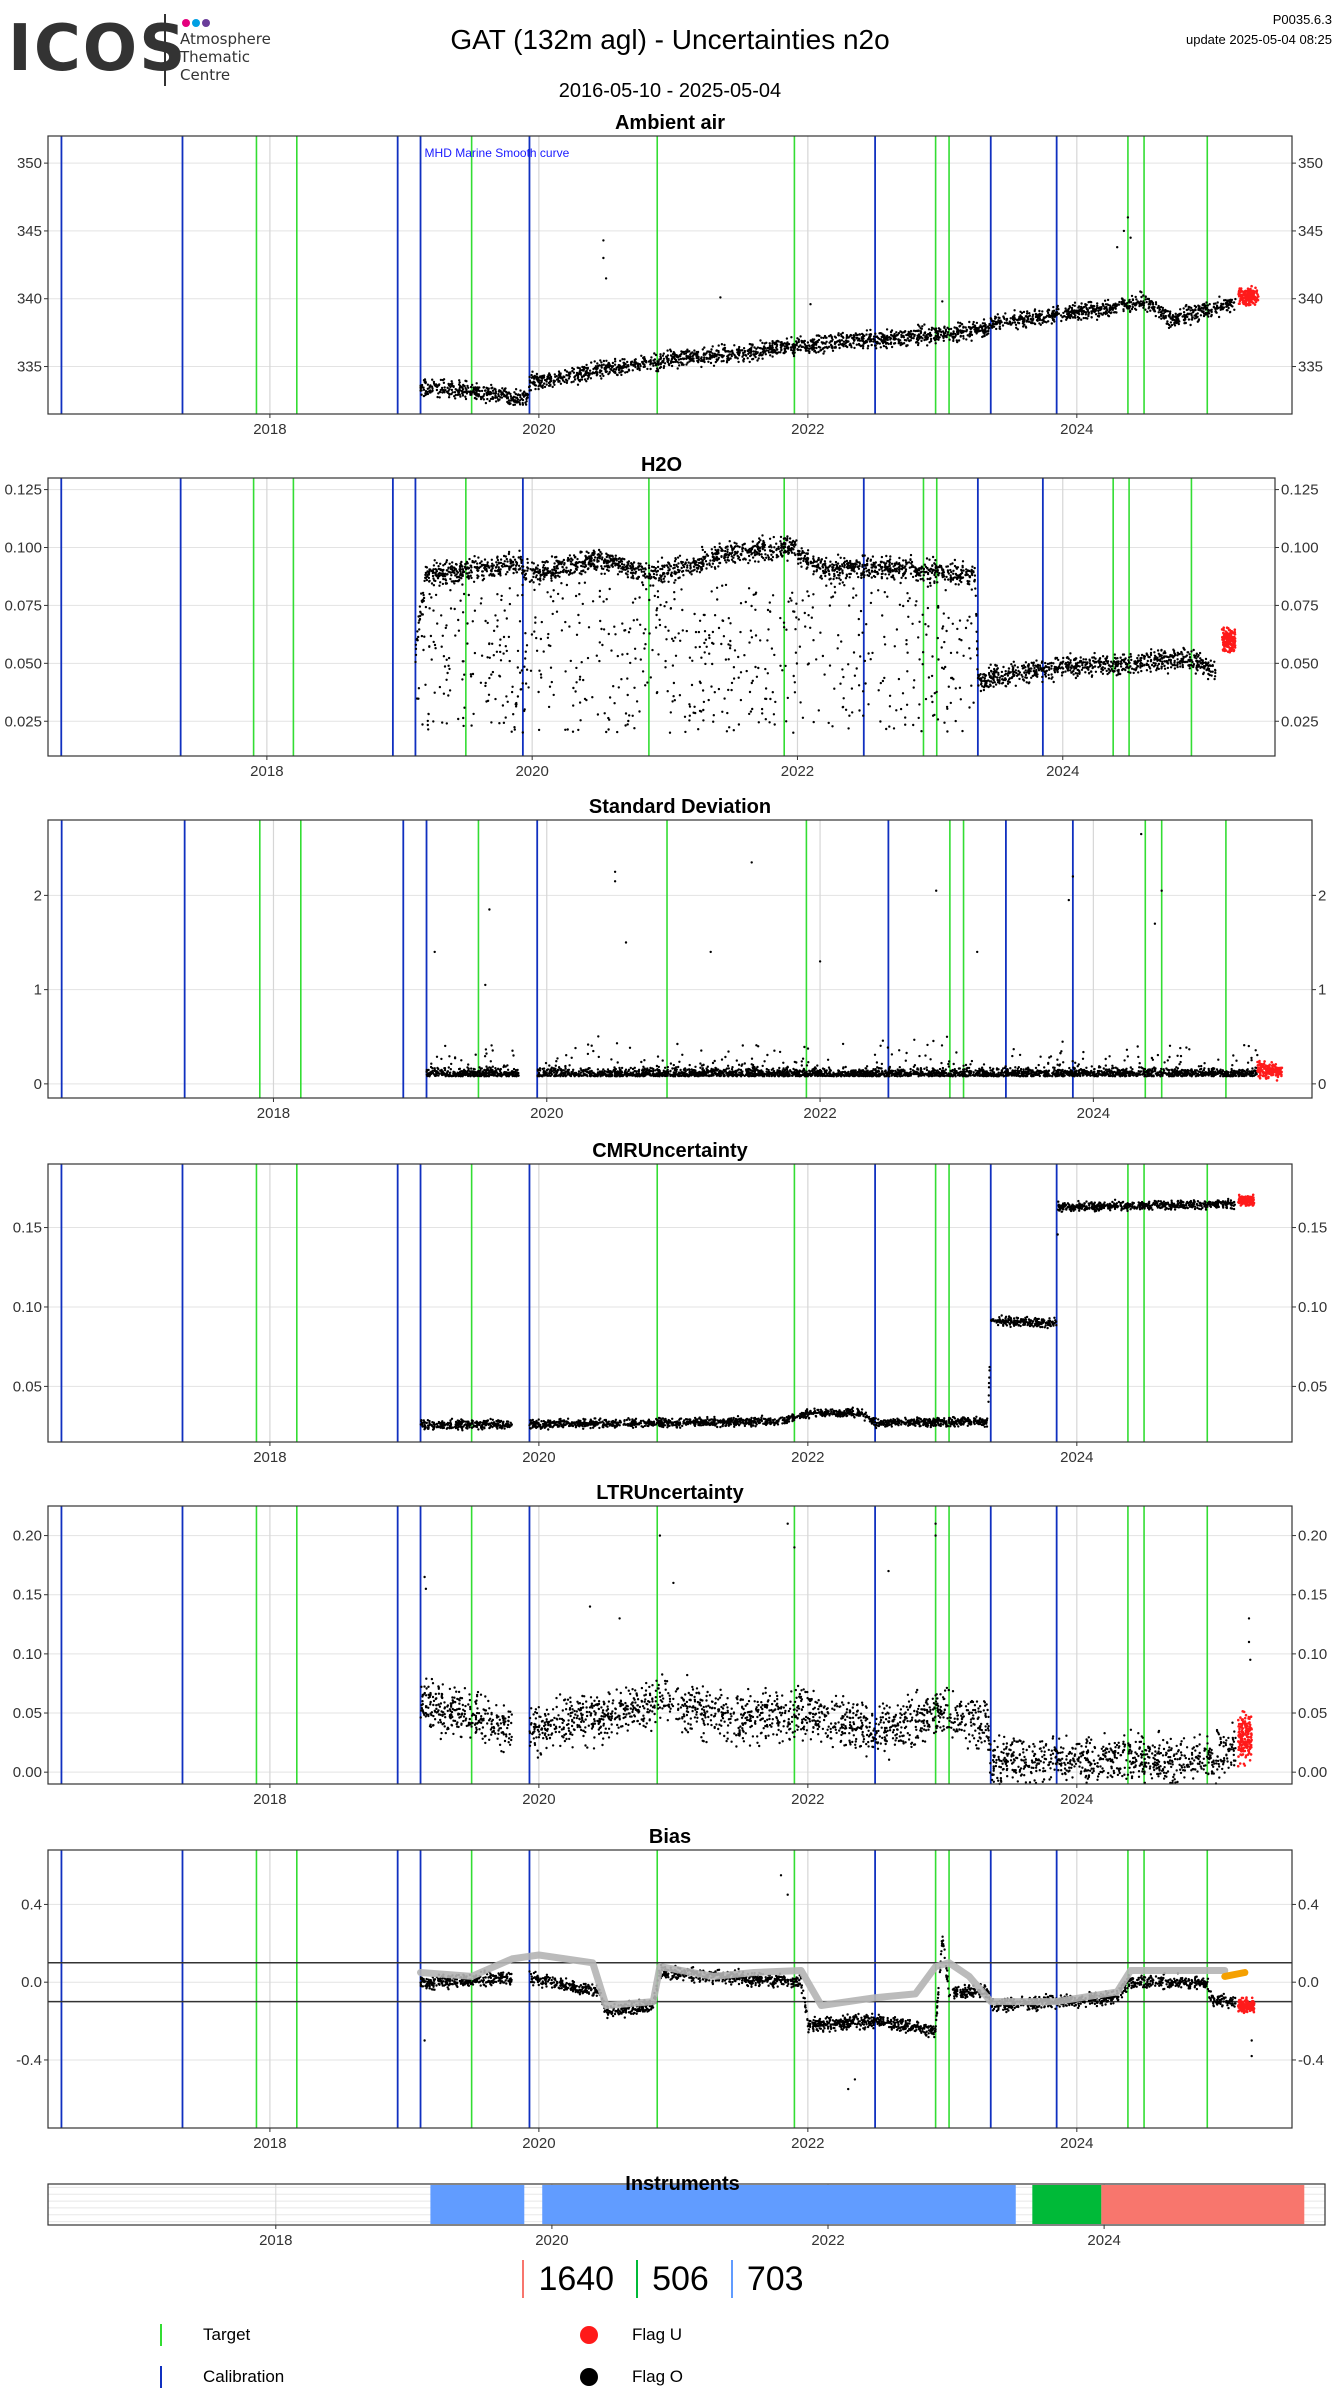  I want to click on icos-logo: ICOS Atmosphere Thematic Centre, so click(153, 50).